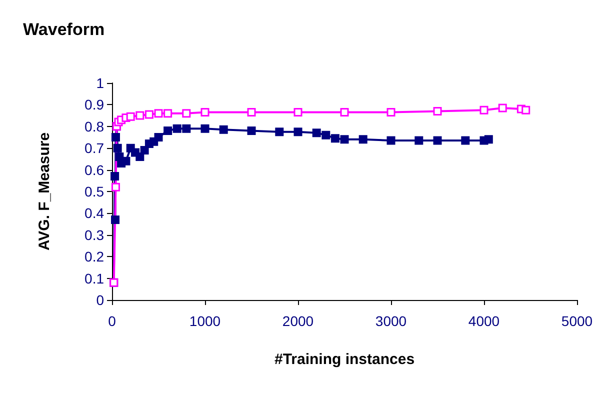 This screenshot has height=404, width=612. Describe the element at coordinates (100, 83) in the screenshot. I see `y-tick-label: 1` at that location.